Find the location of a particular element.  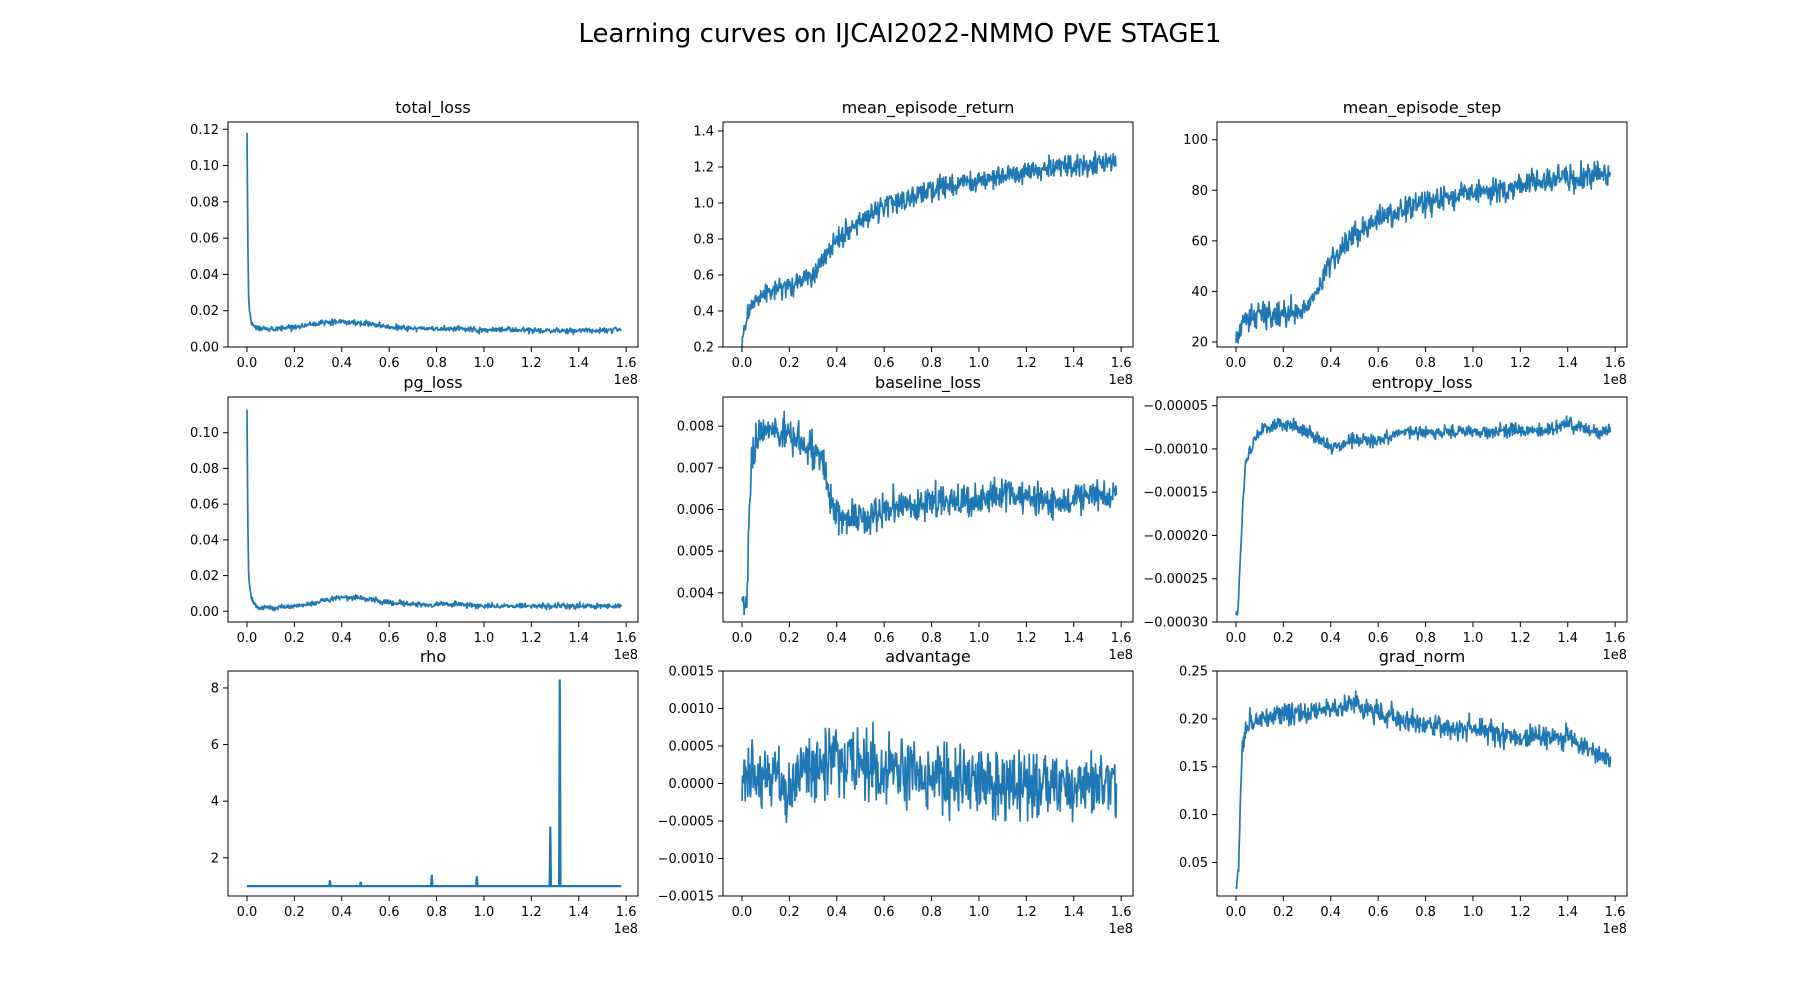

panel-title: baseline_loss is located at coordinates (928, 383).